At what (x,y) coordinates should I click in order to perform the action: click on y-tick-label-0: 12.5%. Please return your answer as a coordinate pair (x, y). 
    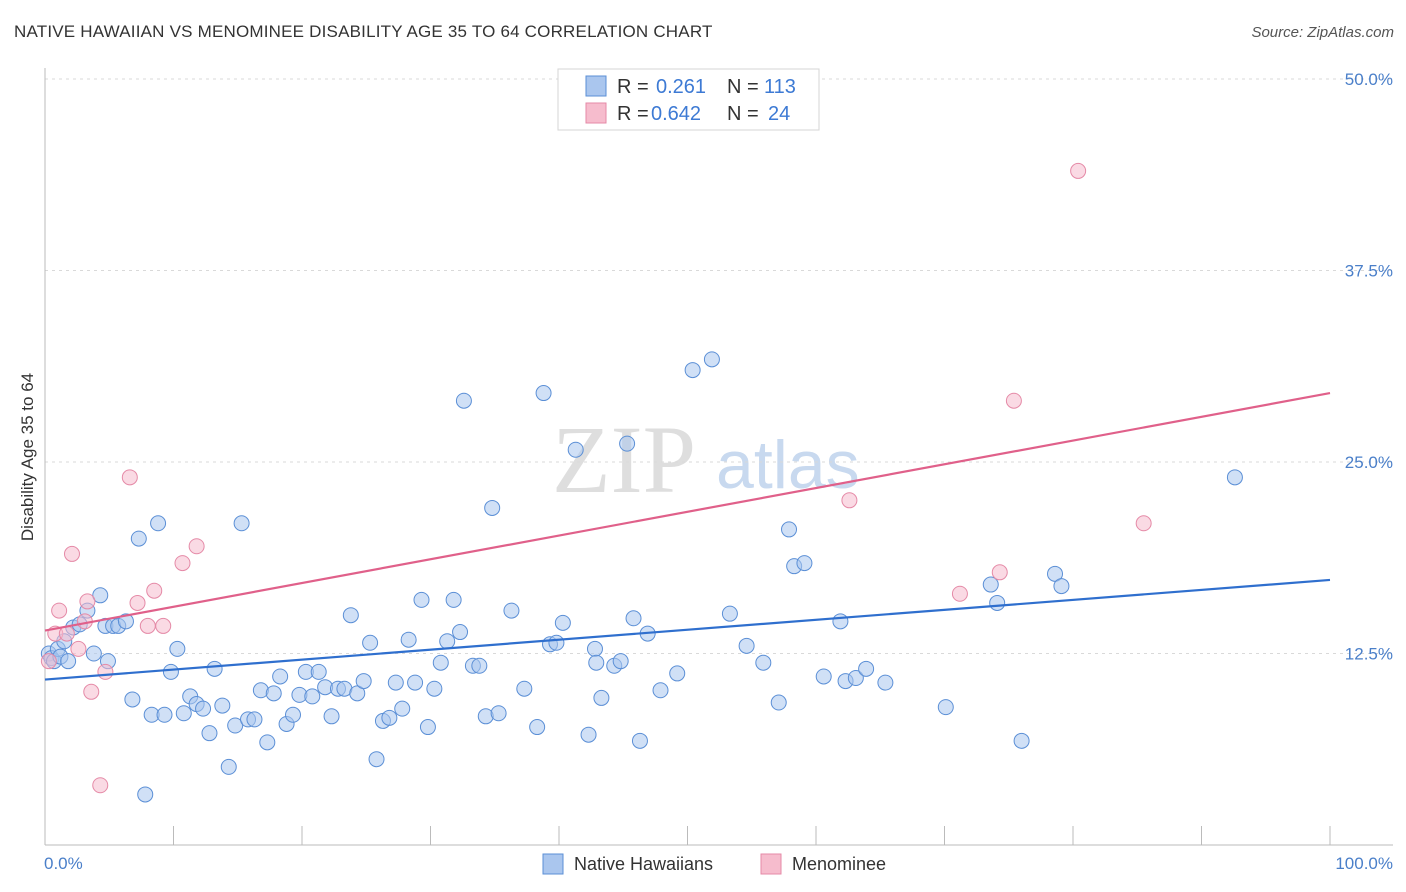
    Looking at the image, I should click on (1369, 654).